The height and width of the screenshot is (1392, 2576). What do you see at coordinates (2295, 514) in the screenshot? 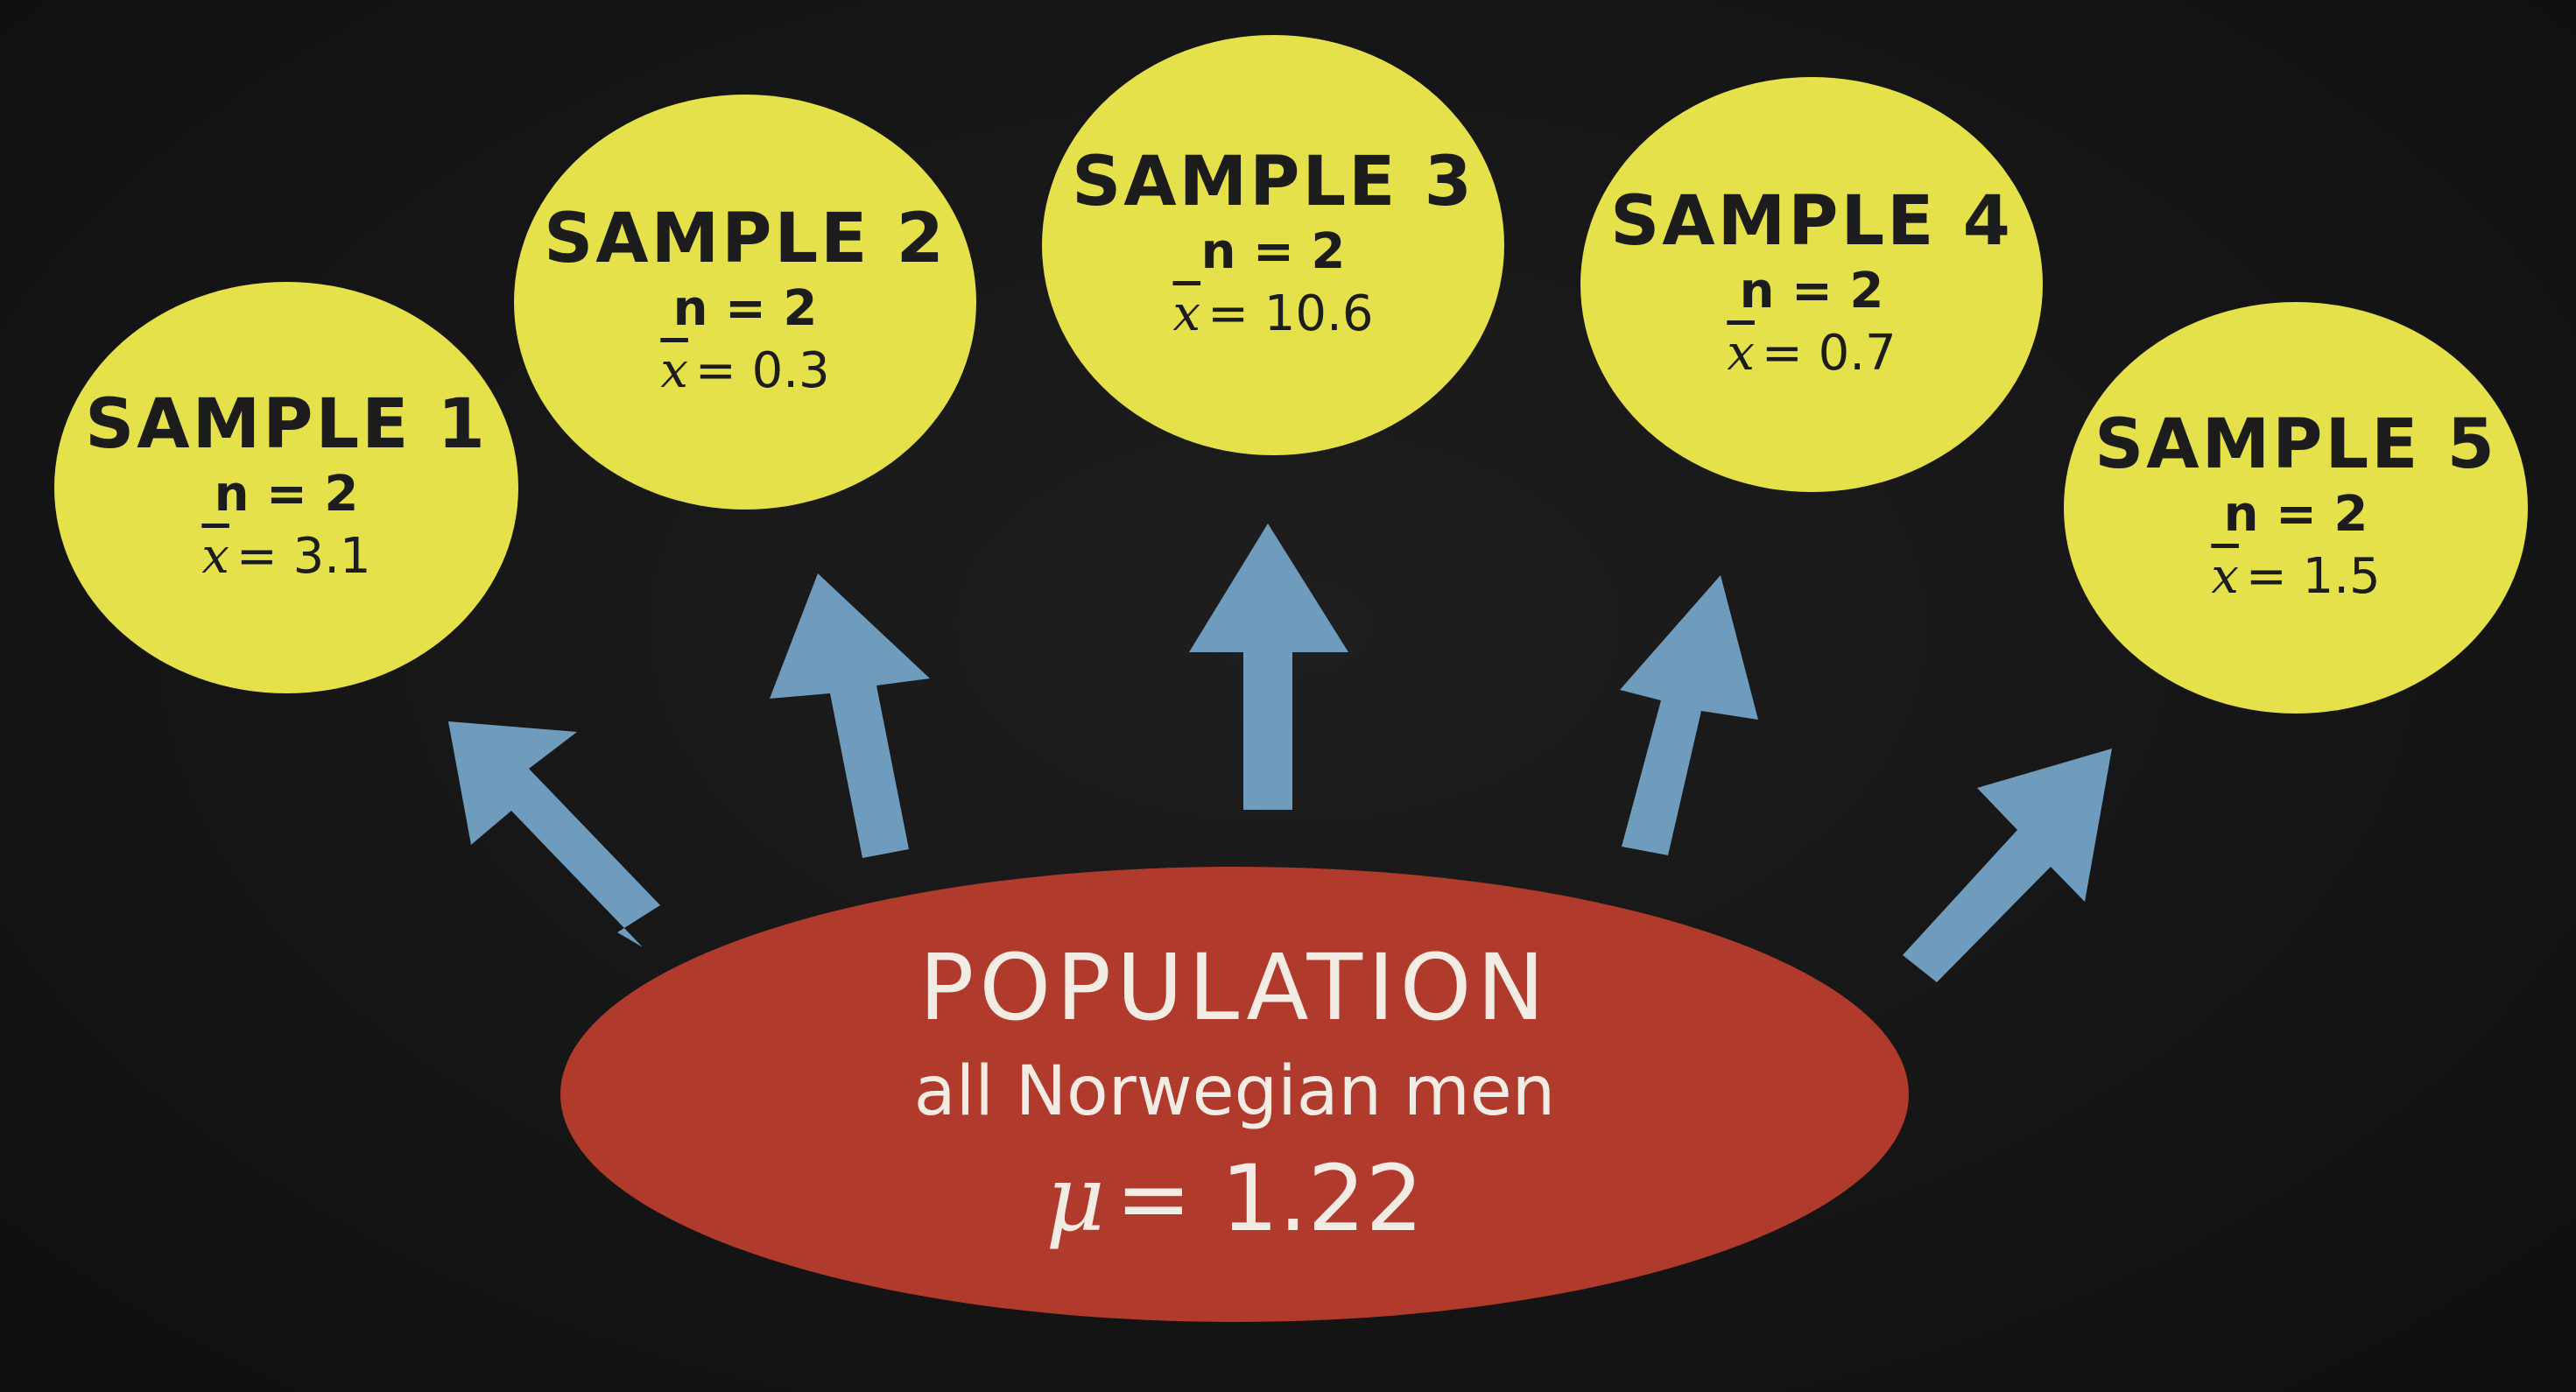
I see `sample-5-n: n = 2` at bounding box center [2295, 514].